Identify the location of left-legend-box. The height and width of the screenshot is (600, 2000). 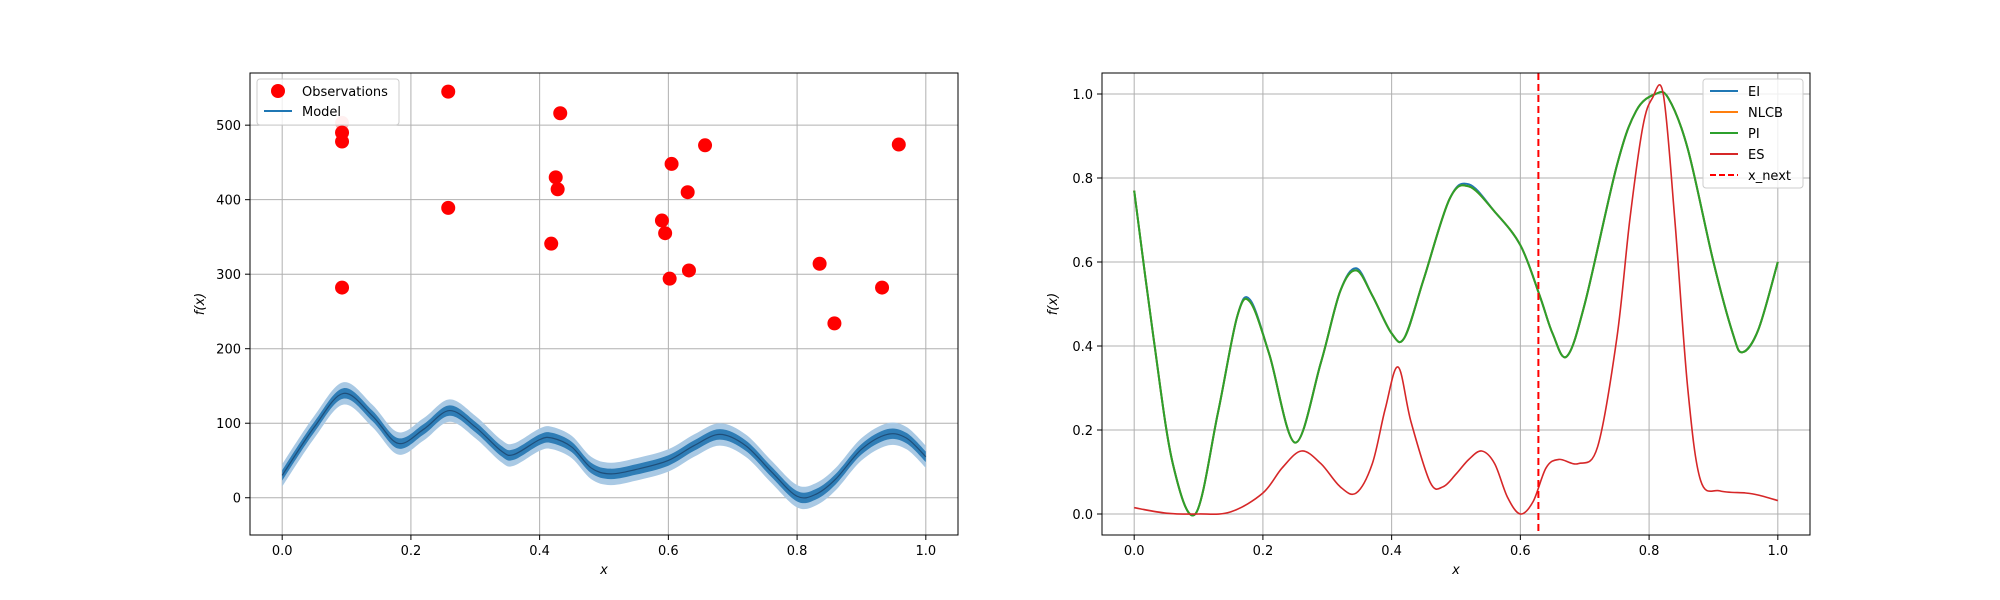
(328, 102).